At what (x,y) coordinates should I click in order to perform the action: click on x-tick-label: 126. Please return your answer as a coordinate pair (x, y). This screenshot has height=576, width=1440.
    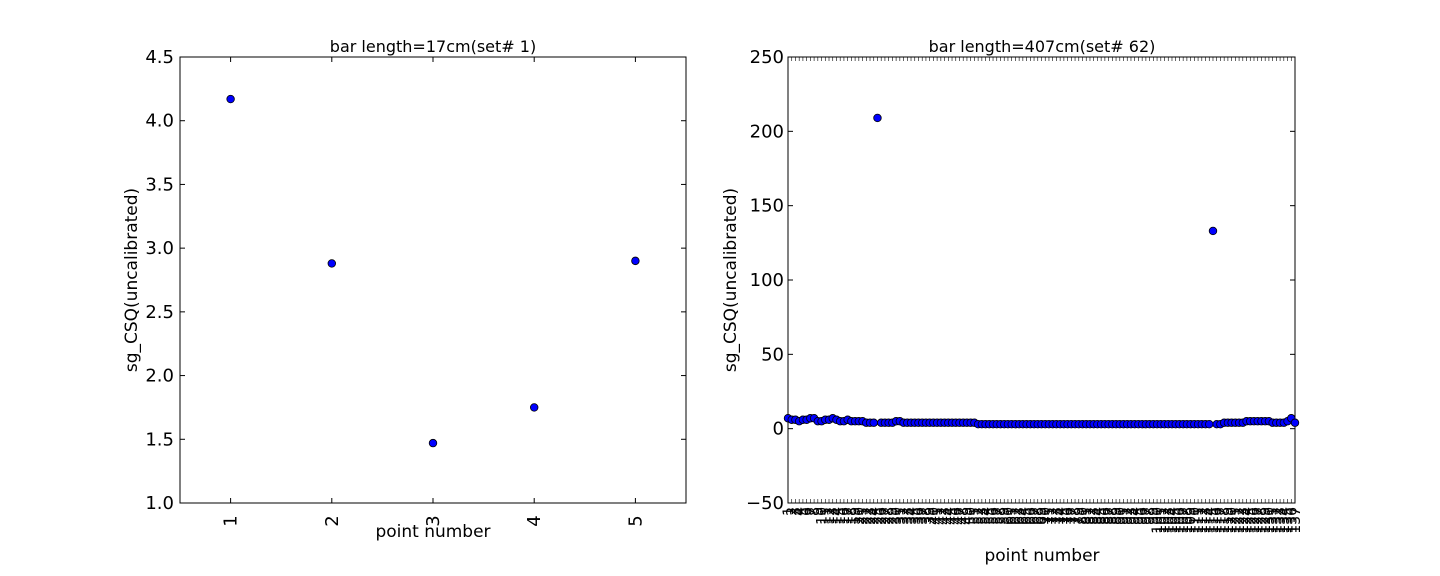
    Looking at the image, I should click on (1255, 520).